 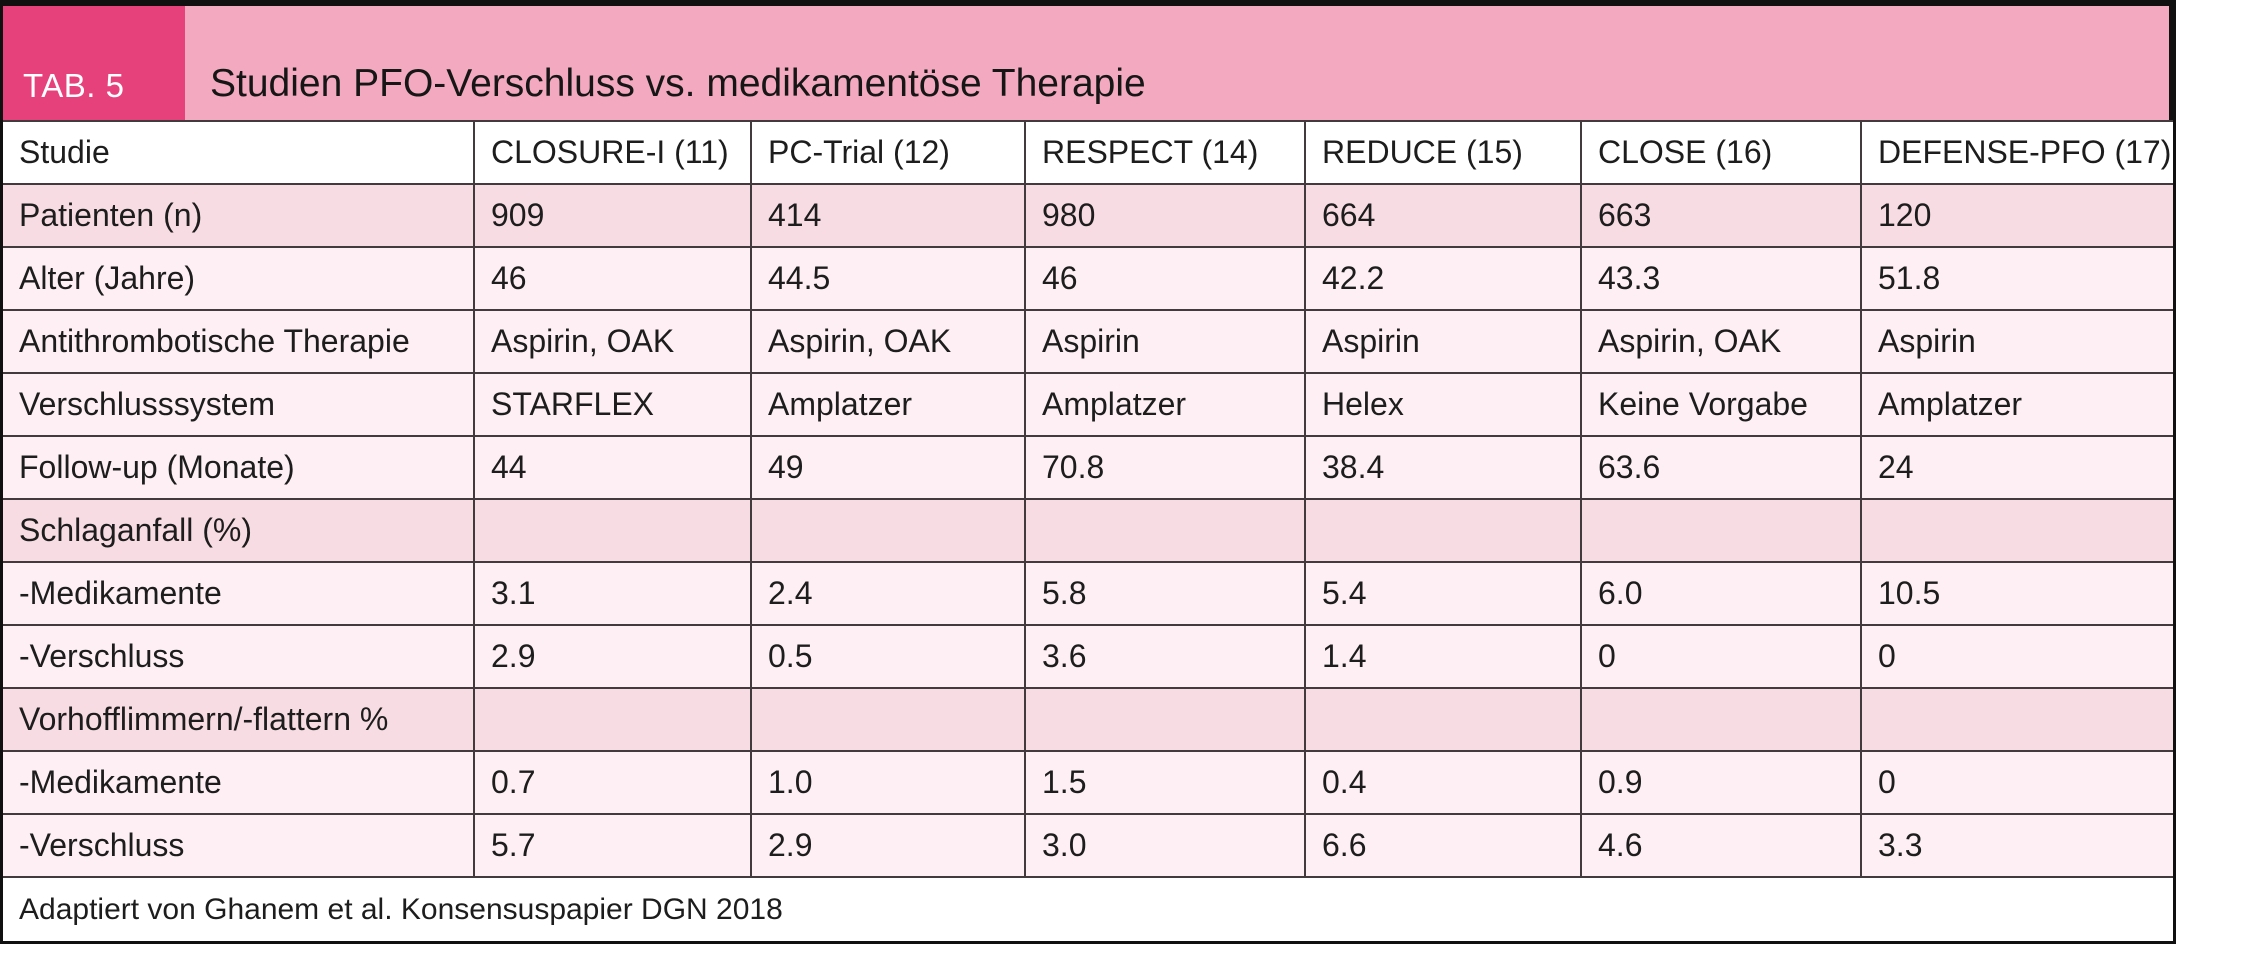 What do you see at coordinates (889, 152) in the screenshot?
I see `column-header-pc-trial: PC-Trial (12)` at bounding box center [889, 152].